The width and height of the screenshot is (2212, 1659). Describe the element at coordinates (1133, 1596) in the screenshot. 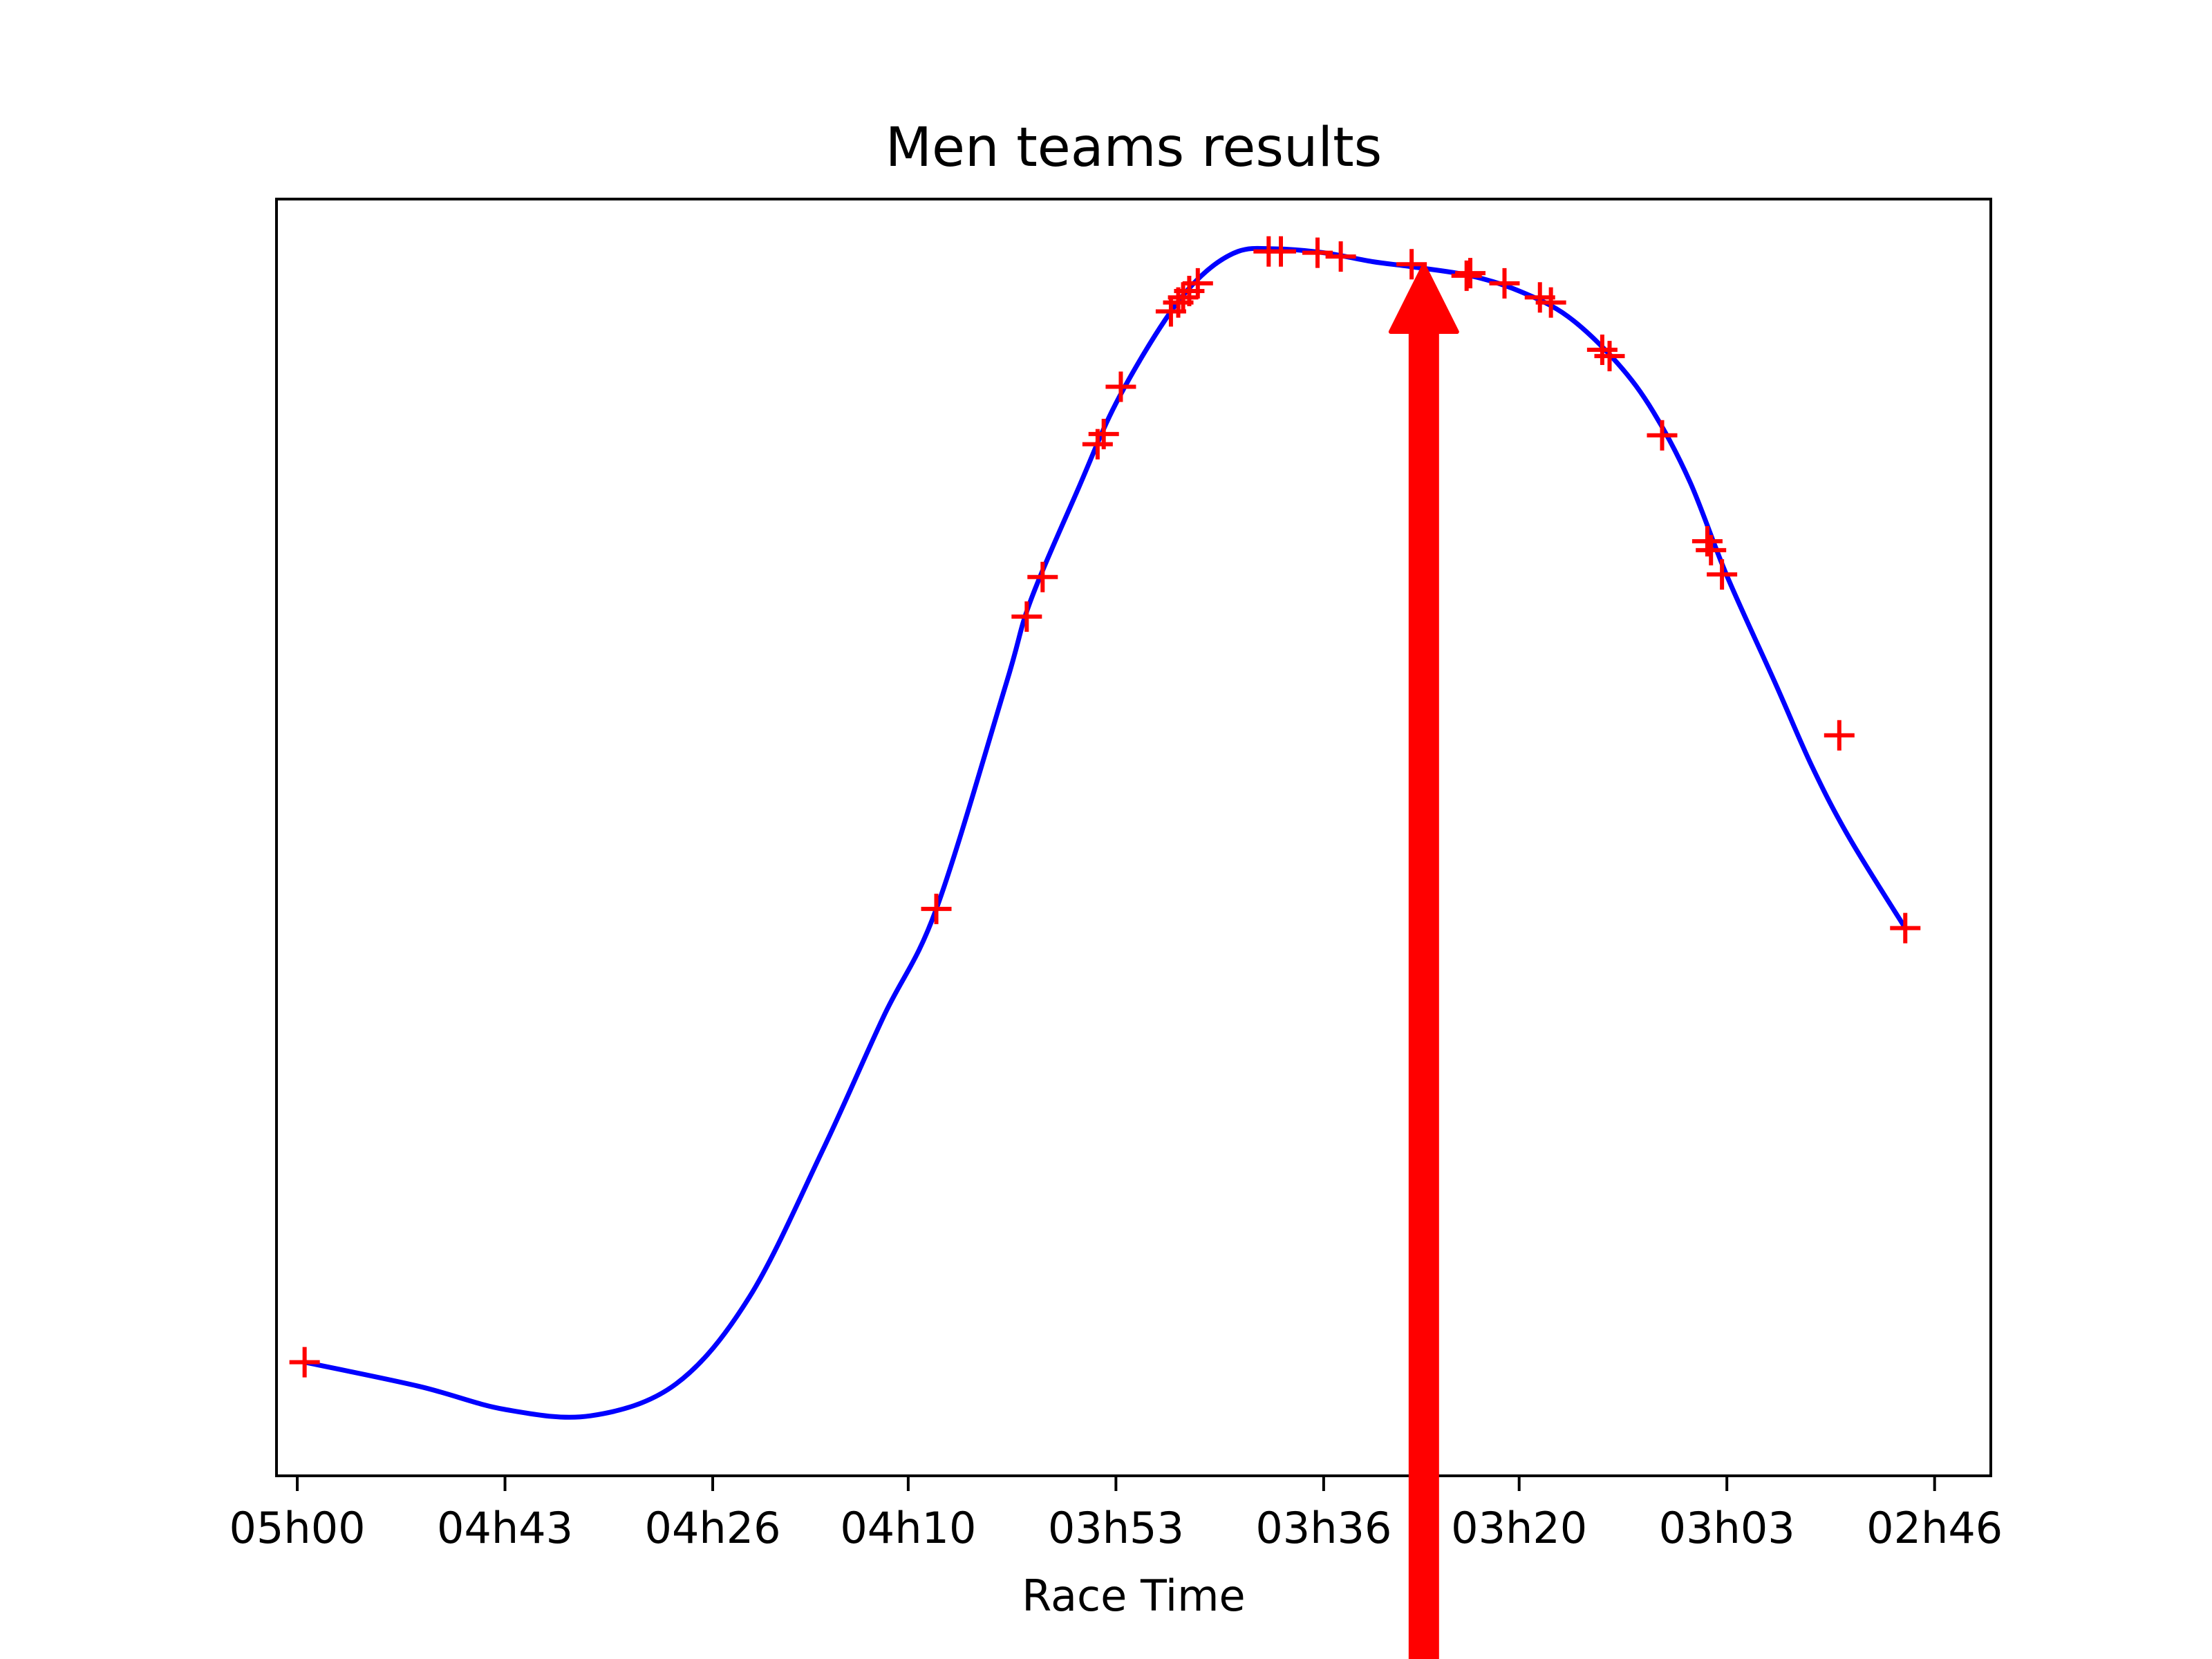

I see `x-axis-label: Race Time` at that location.